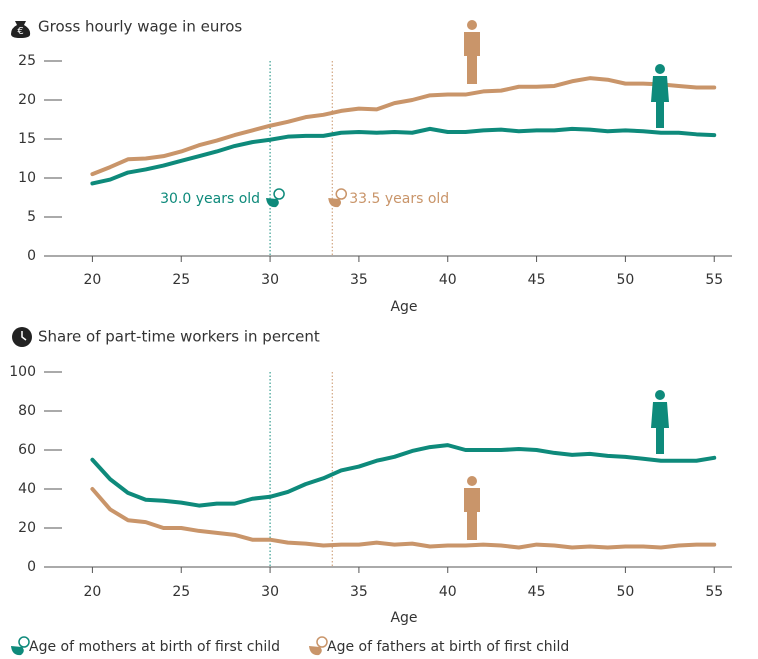  Describe the element at coordinates (140, 27) in the screenshot. I see `chart-title: Gross hourly wage in euros` at that location.